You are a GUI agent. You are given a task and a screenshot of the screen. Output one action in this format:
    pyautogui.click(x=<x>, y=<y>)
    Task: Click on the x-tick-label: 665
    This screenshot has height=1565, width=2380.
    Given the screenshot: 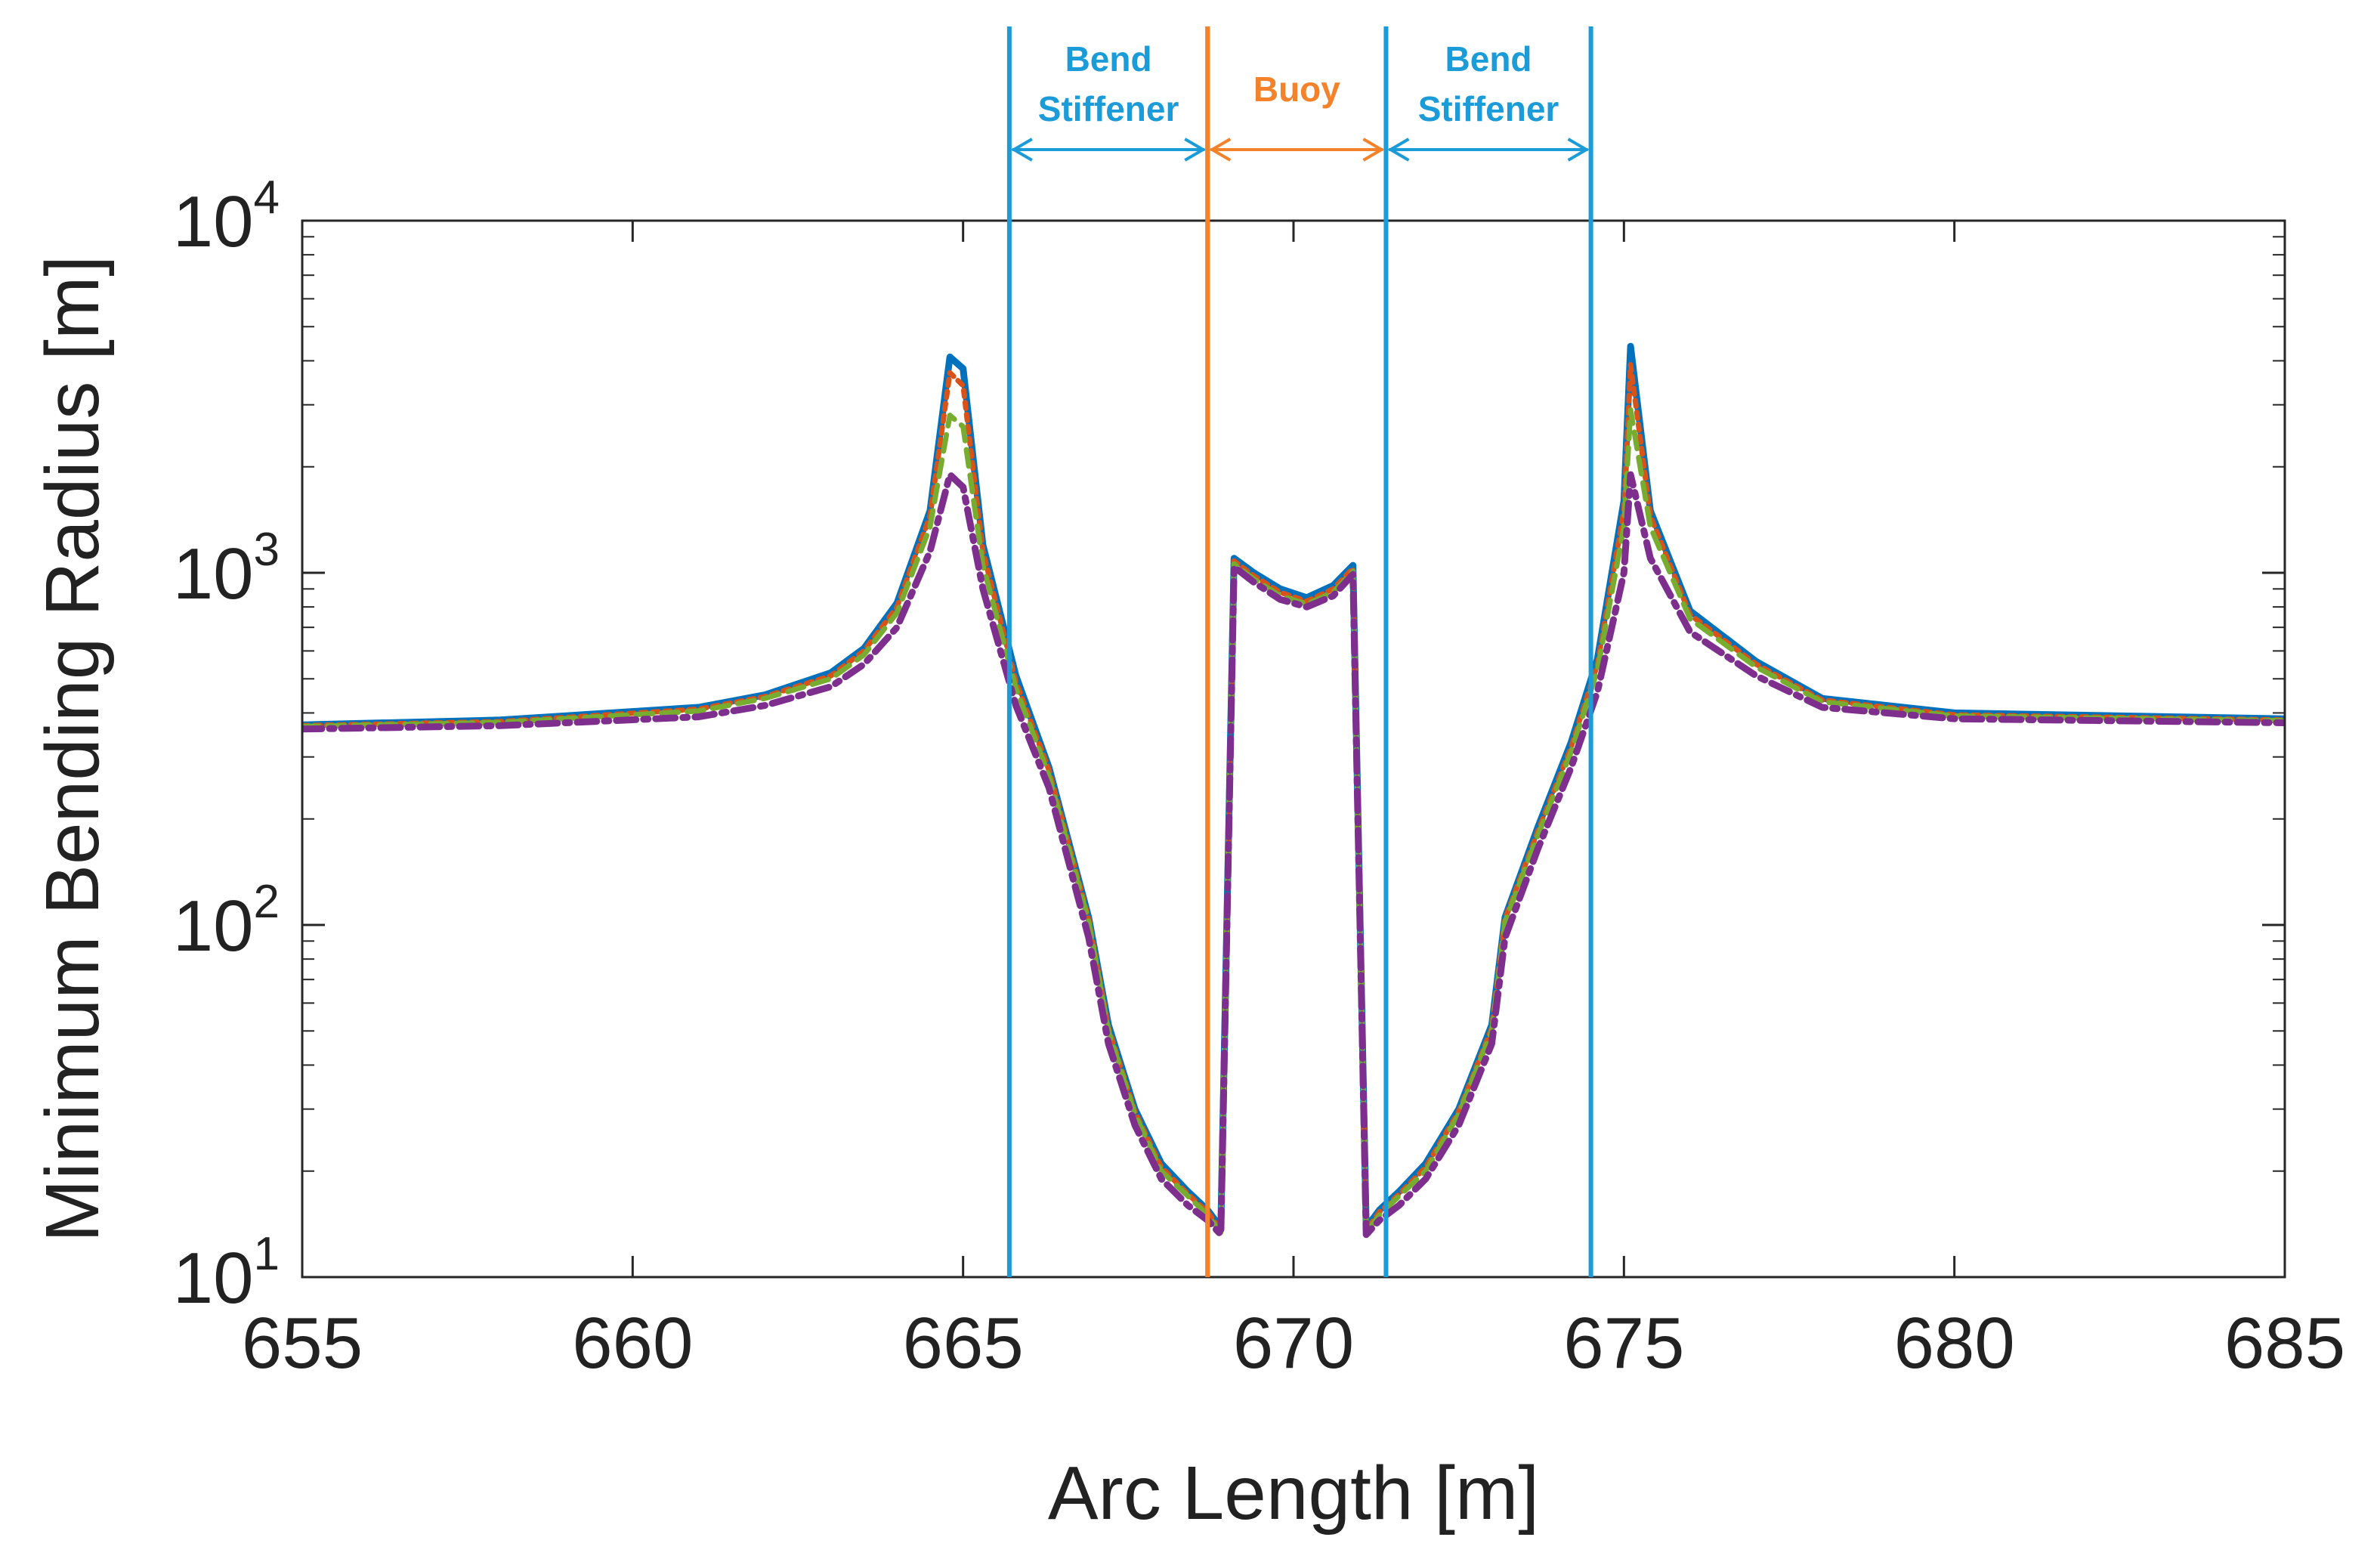 What is the action you would take?
    pyautogui.click(x=963, y=1344)
    